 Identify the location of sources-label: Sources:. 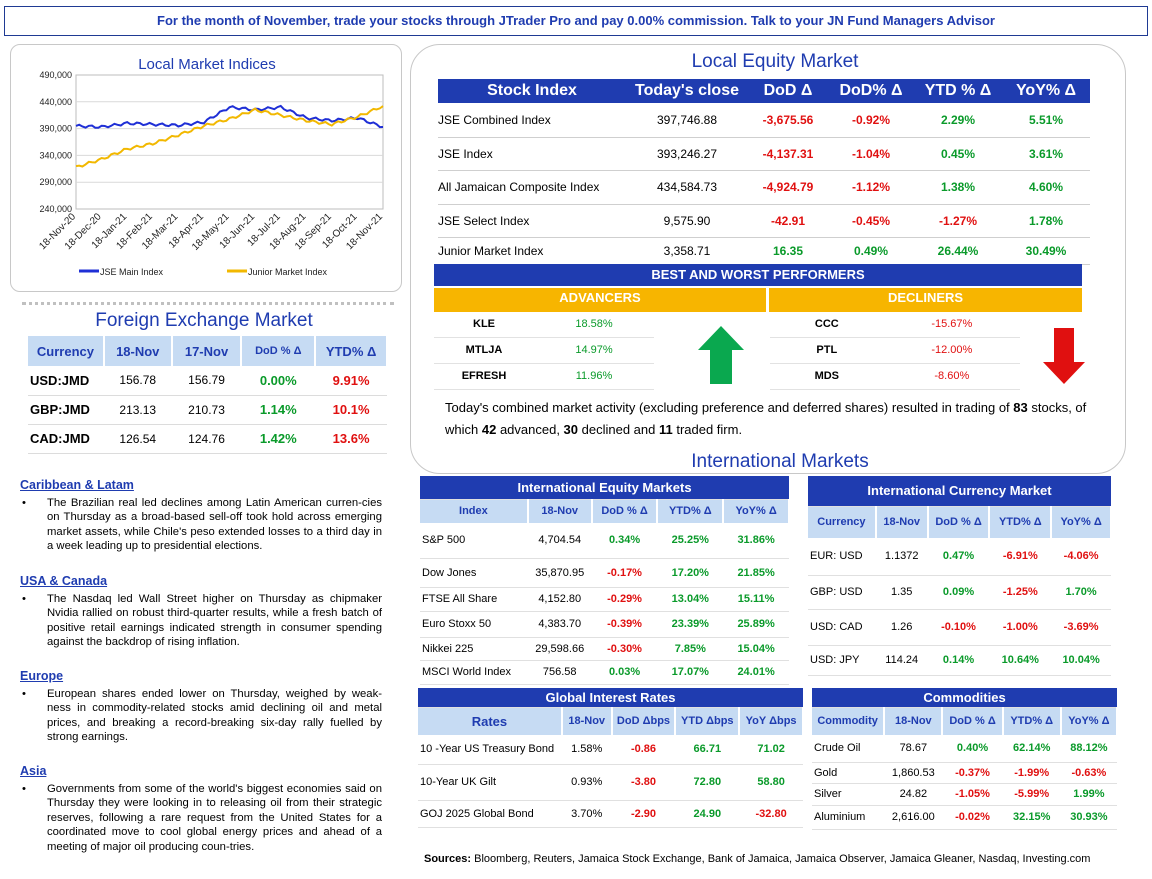
(448, 859).